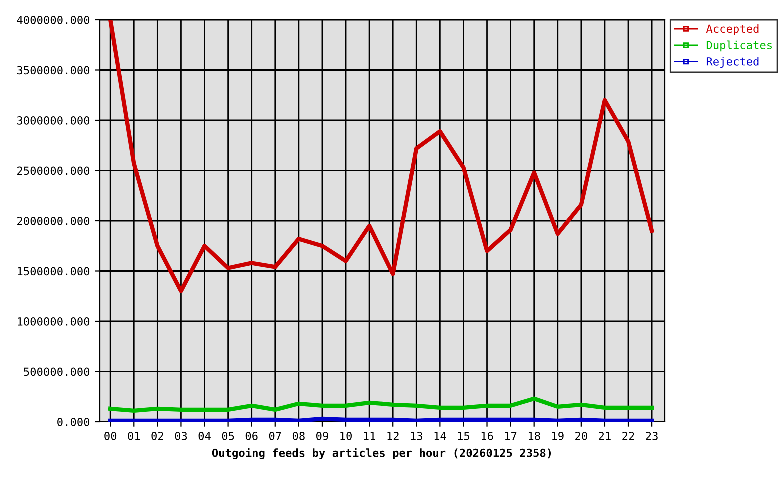 The width and height of the screenshot is (780, 480). Describe the element at coordinates (228, 436) in the screenshot. I see `x-tick-label: 05` at that location.